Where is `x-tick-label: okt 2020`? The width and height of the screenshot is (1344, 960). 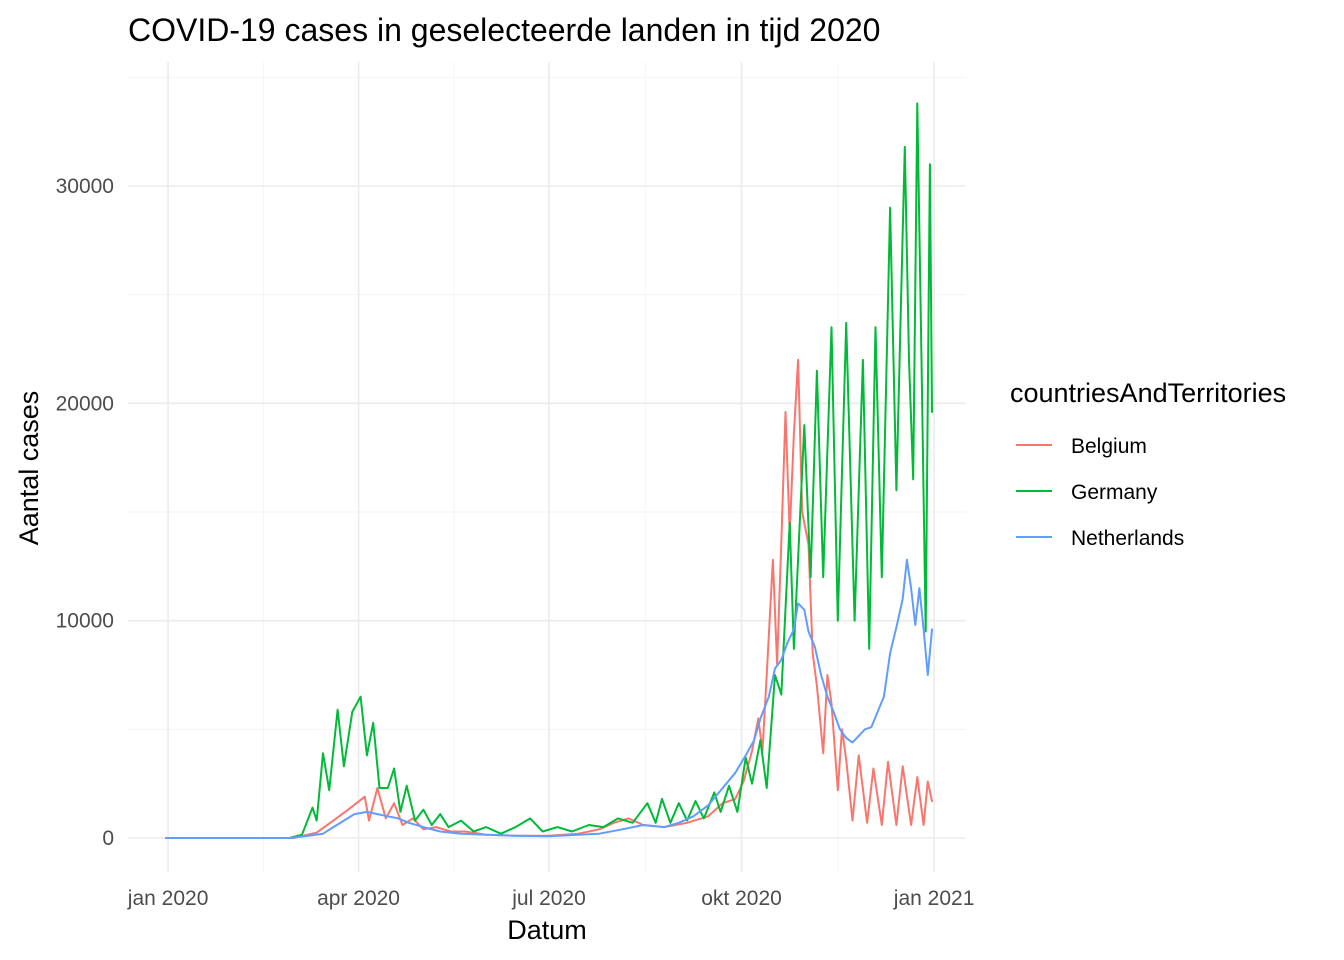
x-tick-label: okt 2020 is located at coordinates (741, 898).